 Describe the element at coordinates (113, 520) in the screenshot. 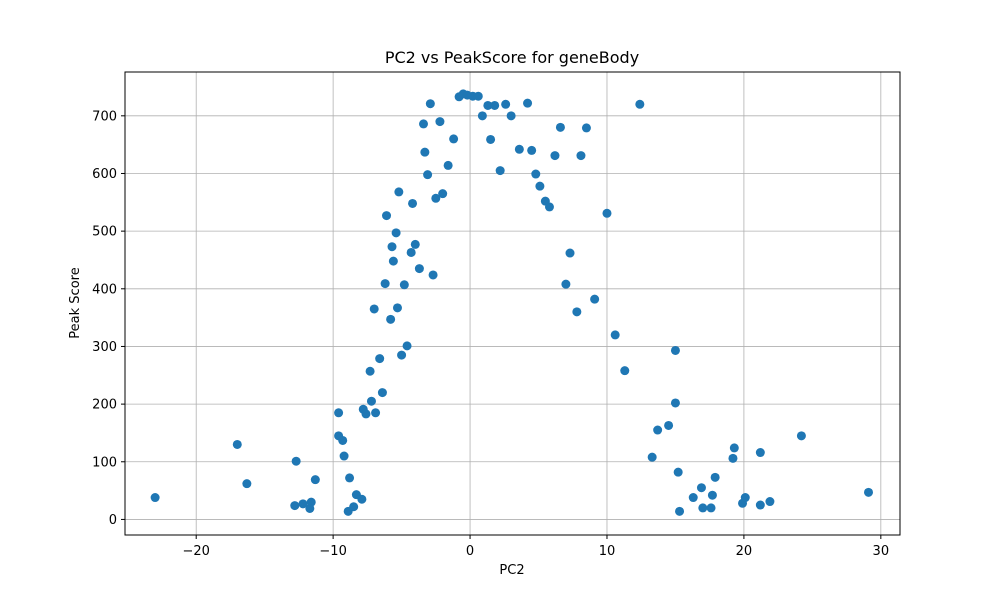

I see `y-tick-label: 0` at that location.